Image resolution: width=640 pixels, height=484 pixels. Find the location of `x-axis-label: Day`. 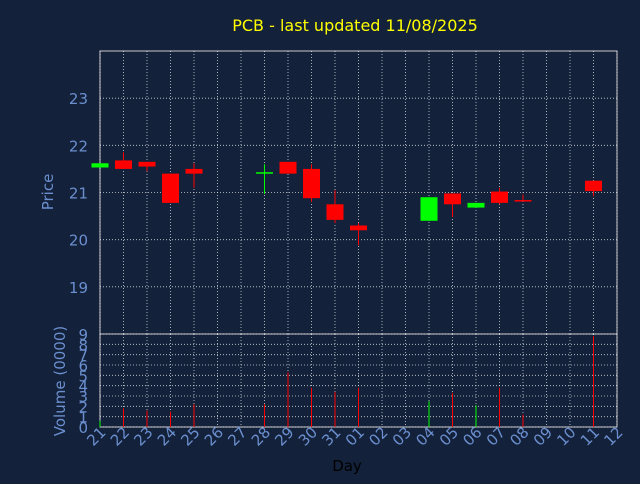

x-axis-label: Day is located at coordinates (347, 466).